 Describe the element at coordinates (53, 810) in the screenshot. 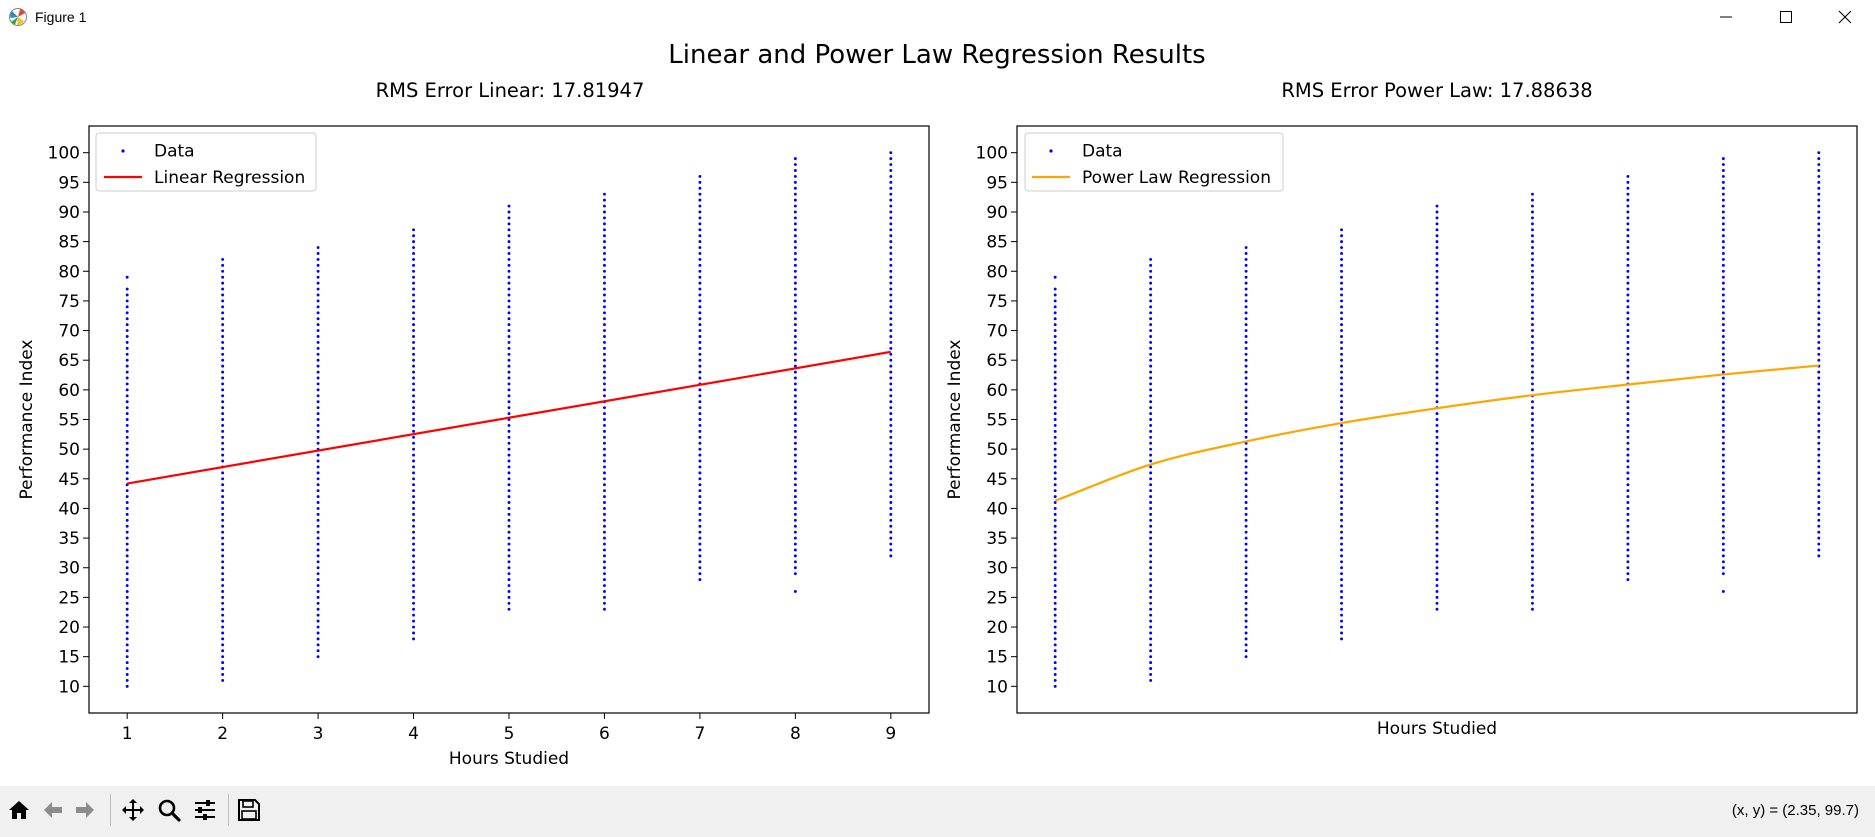

I see `back-button` at that location.